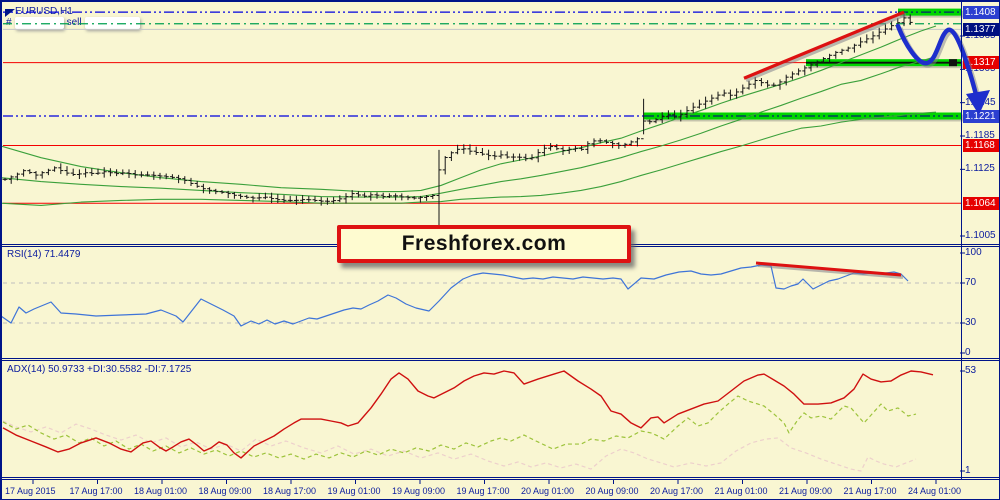  Describe the element at coordinates (981, 63) in the screenshot. I see `price-badge: 1.1317` at that location.